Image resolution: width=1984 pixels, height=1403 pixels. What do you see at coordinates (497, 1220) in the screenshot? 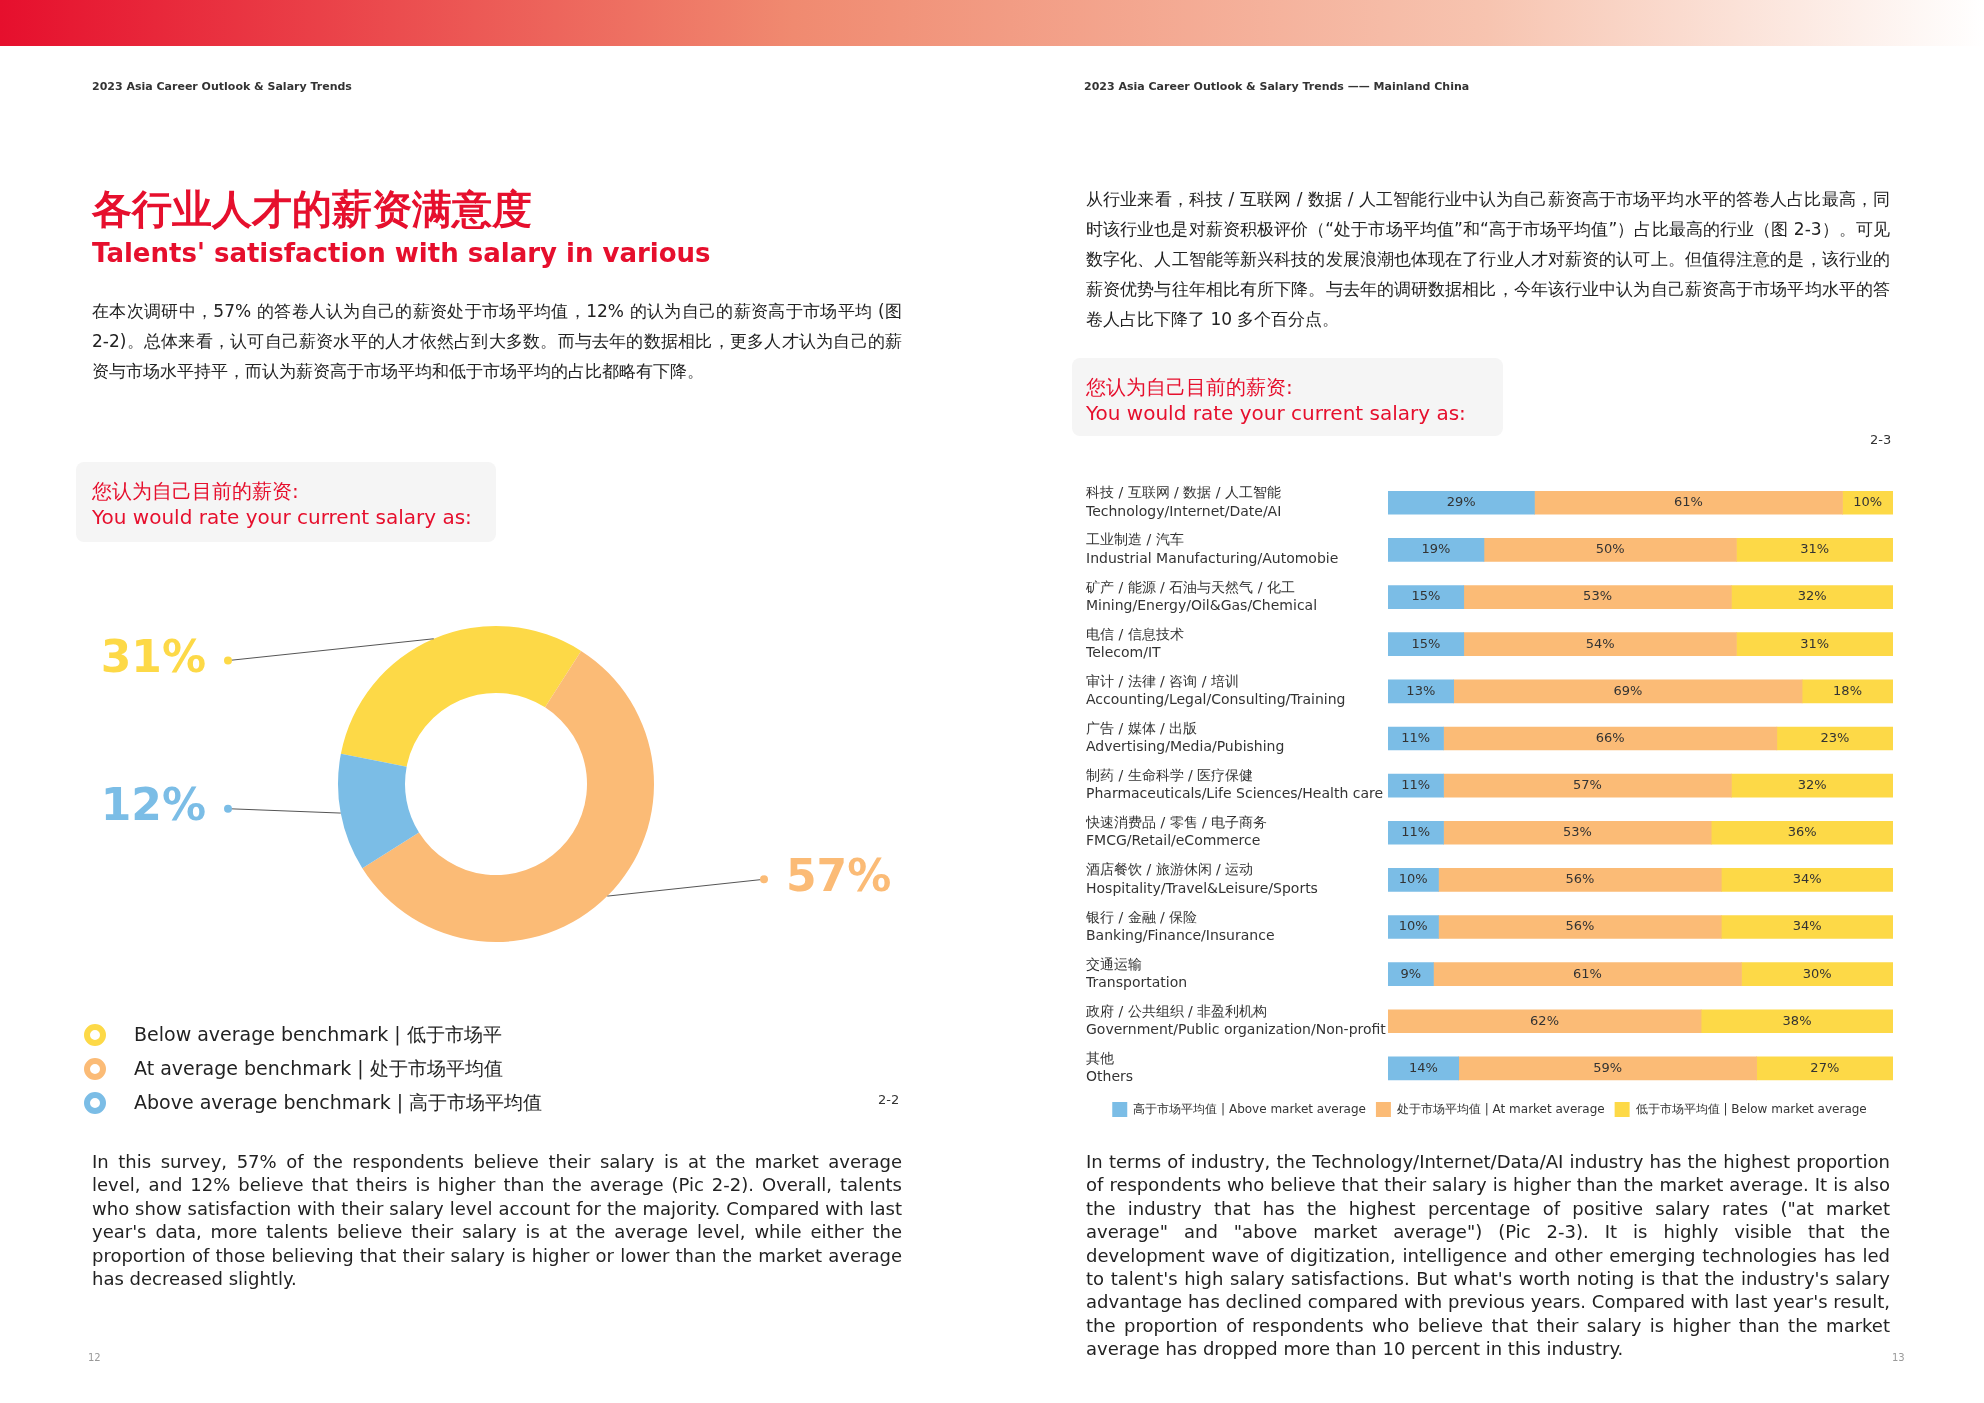
I see `text: In this survey, 57% of the respondents believe their salary is at the market average level, and 12% believe that theirs is higher than the average (Pic 2-2). Overall, talents who show satisfaction with their salary level account for the majority. Compared with last year's data, more talents believe their salary is at the average level, while either the proportion of those believing that their salary is higher or lower than the market average has decreased slightly.` at bounding box center [497, 1220].